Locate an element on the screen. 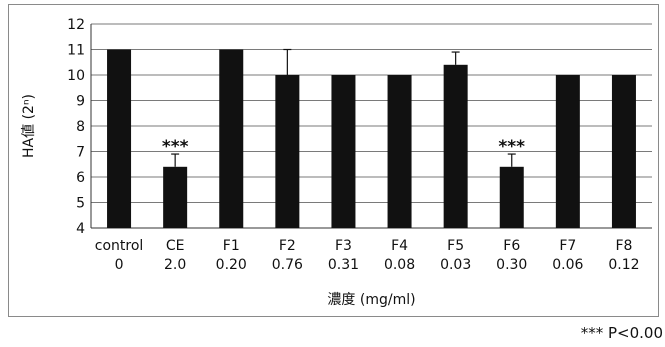 The image size is (665, 347). x-tick-concentration: 0.31 is located at coordinates (343, 265).